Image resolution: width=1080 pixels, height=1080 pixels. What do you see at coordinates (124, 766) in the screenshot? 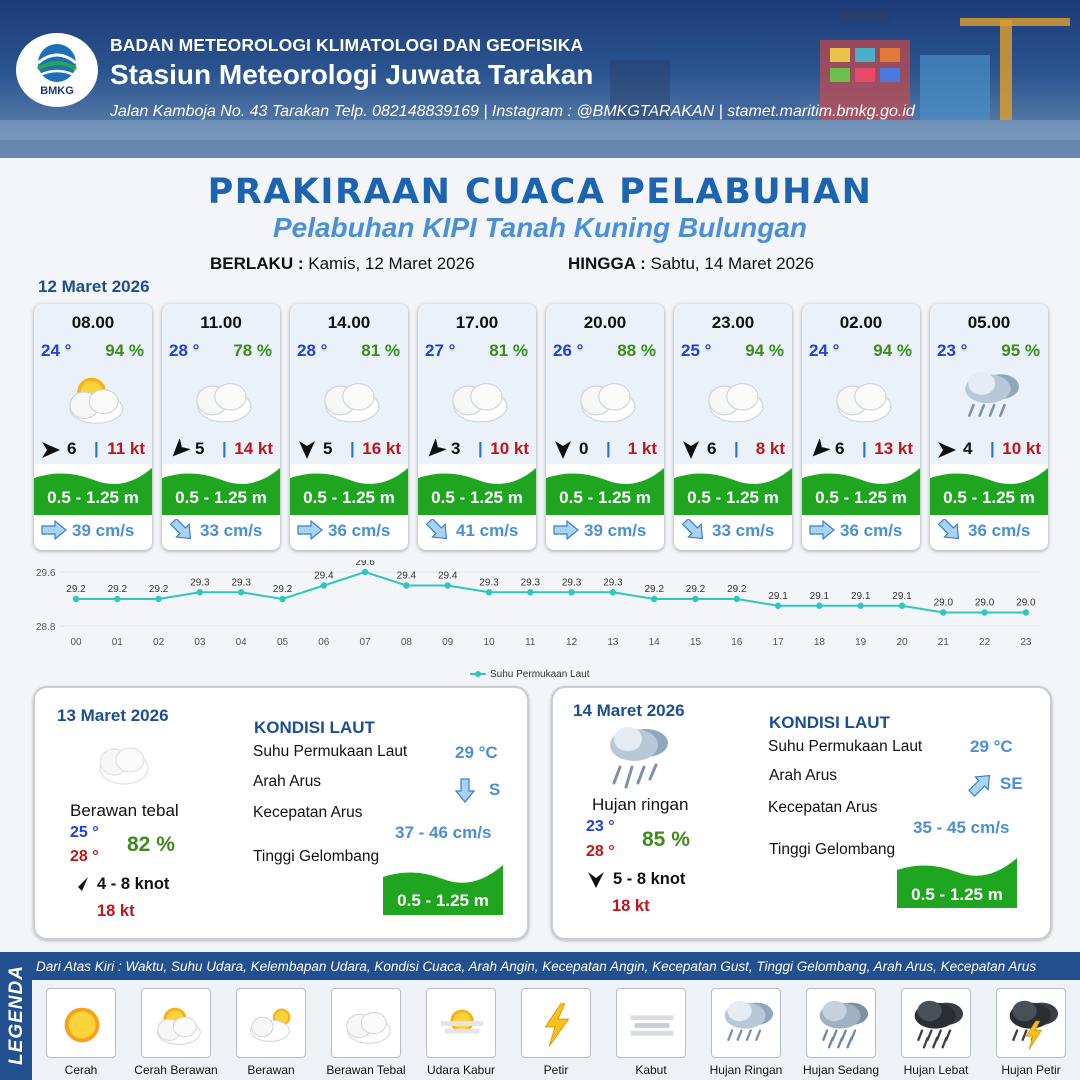
I see `day2-weather-icon` at bounding box center [124, 766].